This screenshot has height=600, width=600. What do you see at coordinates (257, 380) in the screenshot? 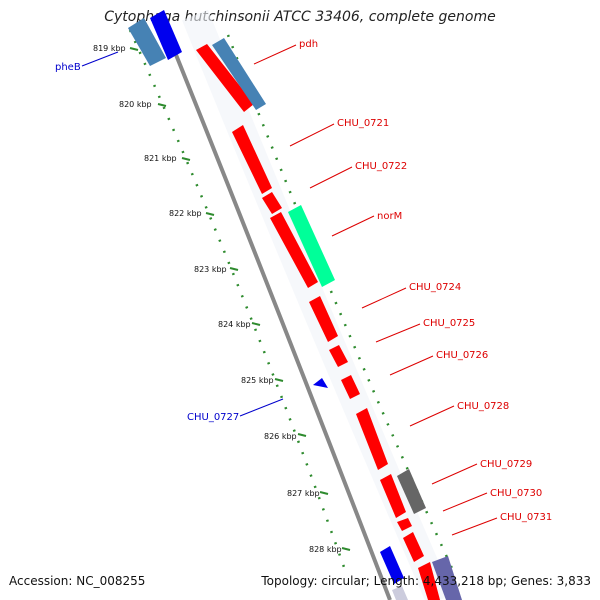
I see `tick-label-825: 825 kbp` at bounding box center [257, 380].